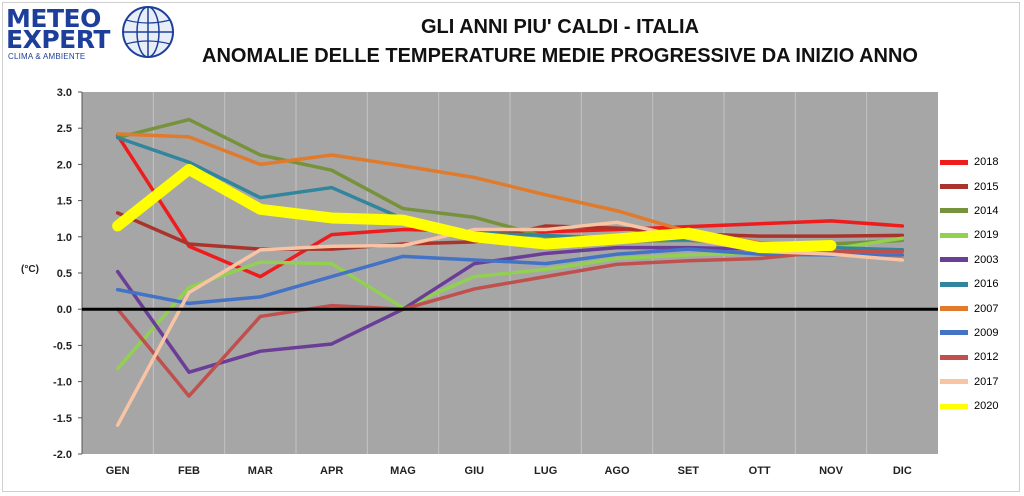 This screenshot has height=496, width=1024. I want to click on x-tick-label: APR, so click(331, 471).